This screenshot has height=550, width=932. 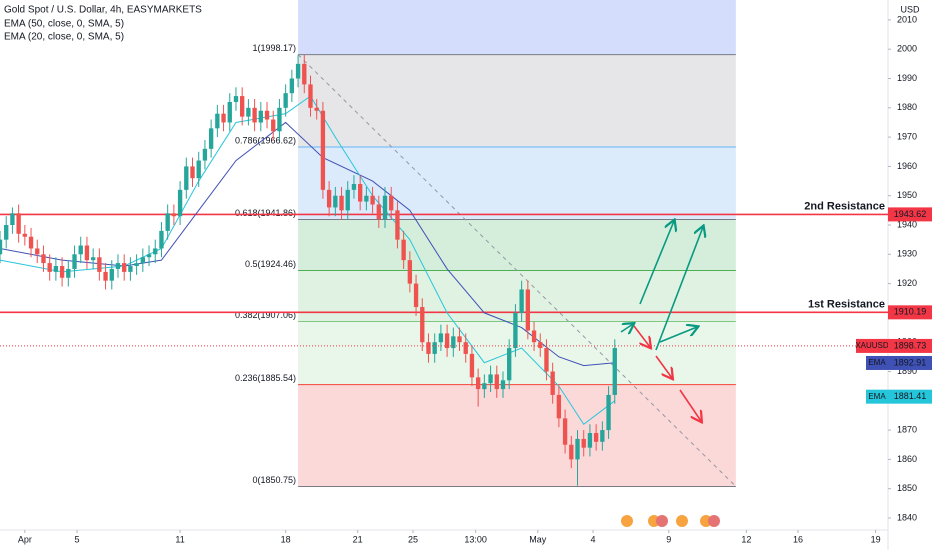 I want to click on x-tick-label: 11, so click(x=179, y=539).